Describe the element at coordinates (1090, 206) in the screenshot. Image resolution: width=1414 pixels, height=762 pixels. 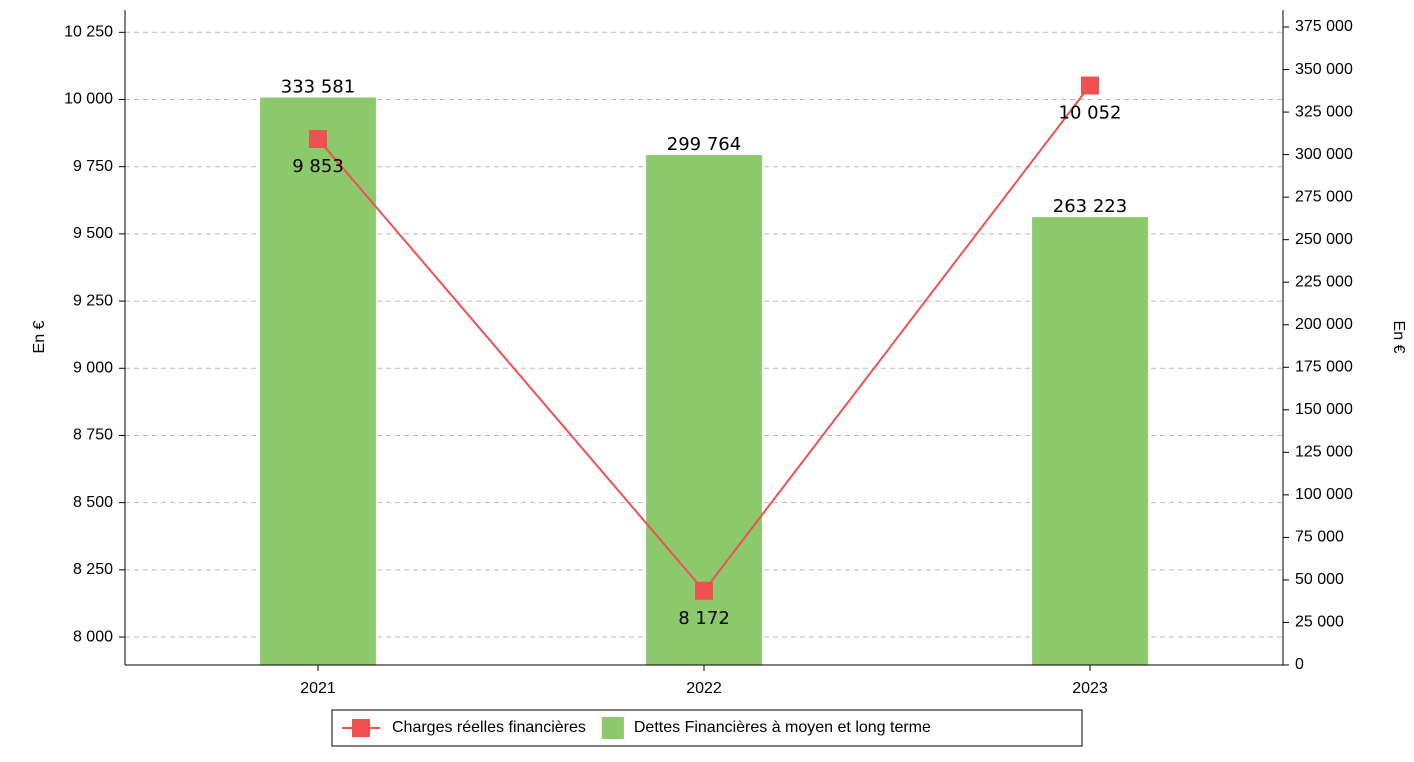
I see `data-label: 263 223` at that location.